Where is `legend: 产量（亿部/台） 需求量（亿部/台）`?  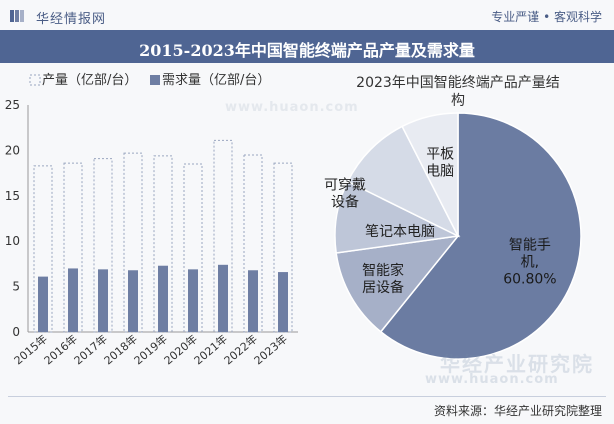
legend: 产量（亿部/台） 需求量（亿部/台） is located at coordinates (149, 80).